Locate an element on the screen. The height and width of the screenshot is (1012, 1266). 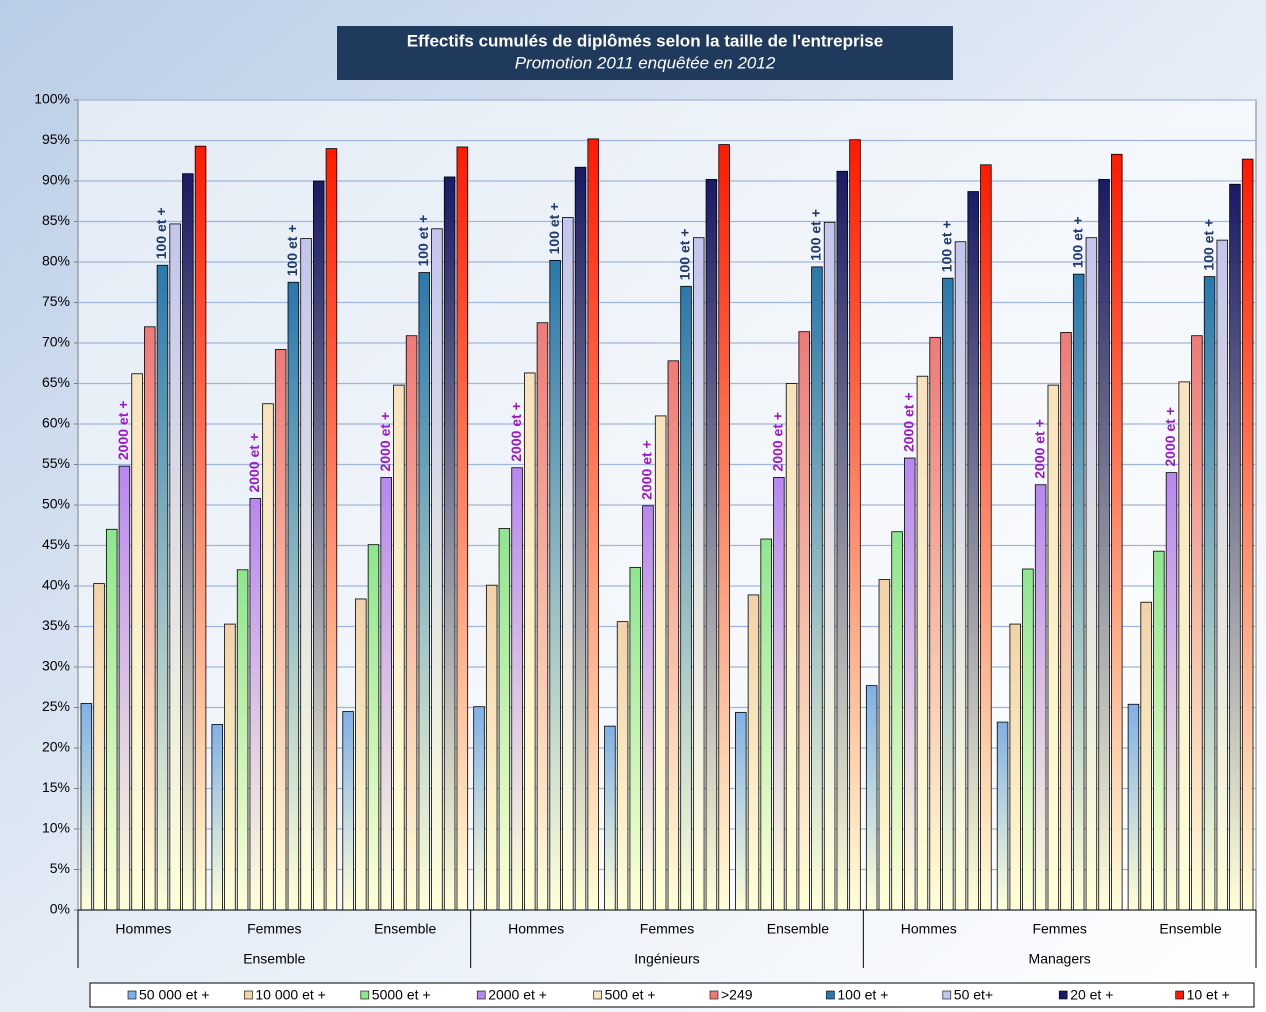
y-tick-label: 20% is located at coordinates (56, 747).